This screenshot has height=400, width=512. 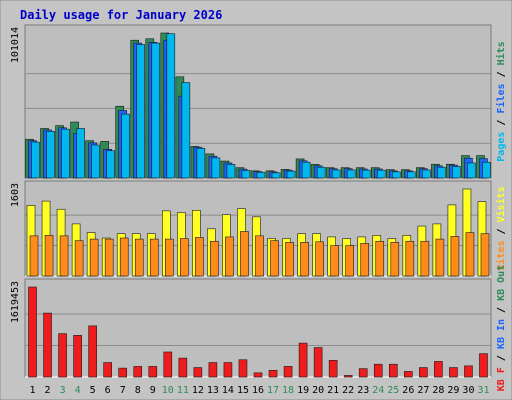 What do you see at coordinates (501, 204) in the screenshot?
I see `legend-entry: Visits` at bounding box center [501, 204].